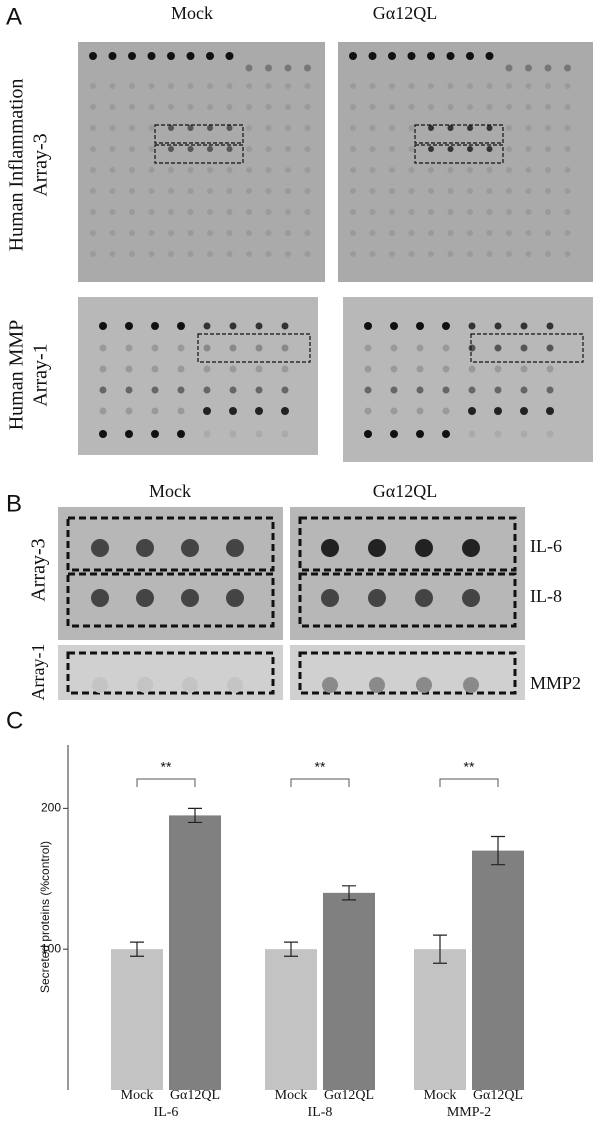 The height and width of the screenshot is (1131, 600). Describe the element at coordinates (14, 720) in the screenshot. I see `panel-label: C` at that location.